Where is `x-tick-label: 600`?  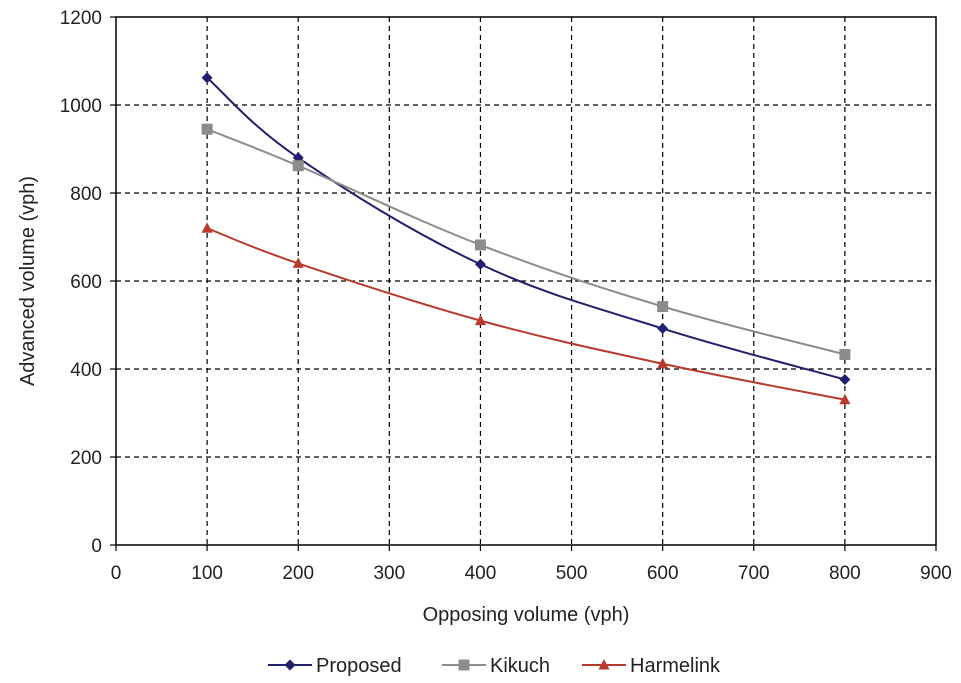
x-tick-label: 600 is located at coordinates (663, 573).